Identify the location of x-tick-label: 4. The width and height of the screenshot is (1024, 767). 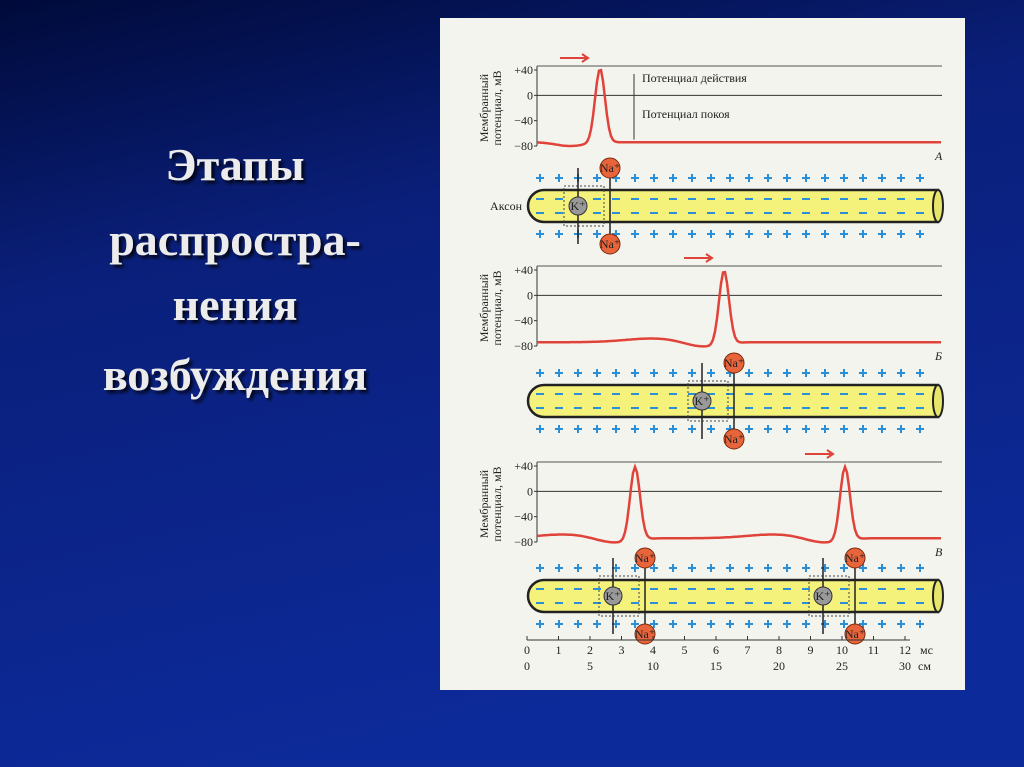
(653, 650).